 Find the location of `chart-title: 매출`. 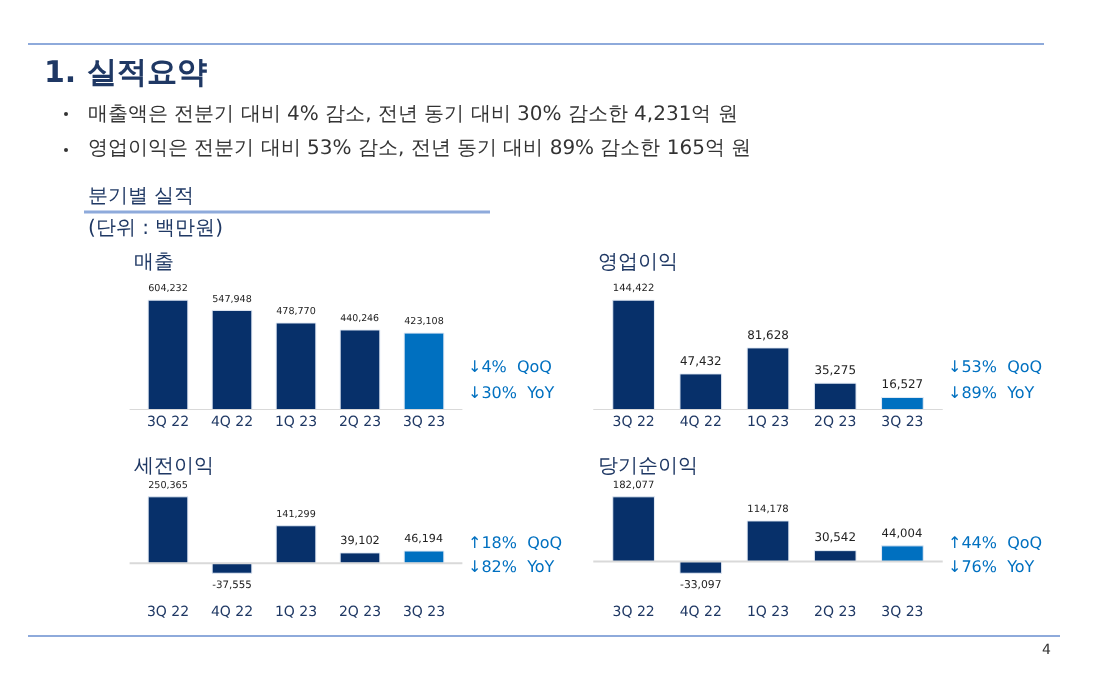

chart-title: 매출 is located at coordinates (154, 263).